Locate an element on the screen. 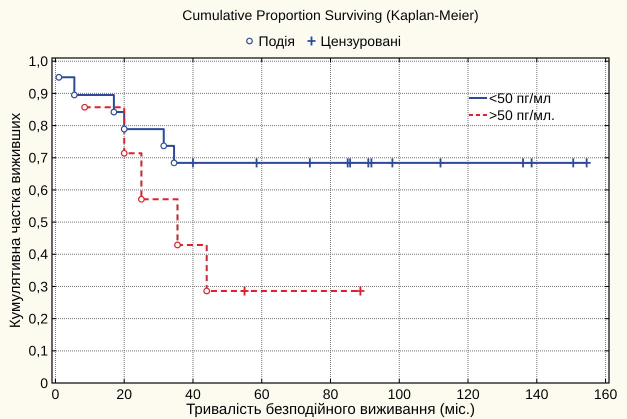 The height and width of the screenshot is (419, 627). x-tick-label: 120 is located at coordinates (468, 394).